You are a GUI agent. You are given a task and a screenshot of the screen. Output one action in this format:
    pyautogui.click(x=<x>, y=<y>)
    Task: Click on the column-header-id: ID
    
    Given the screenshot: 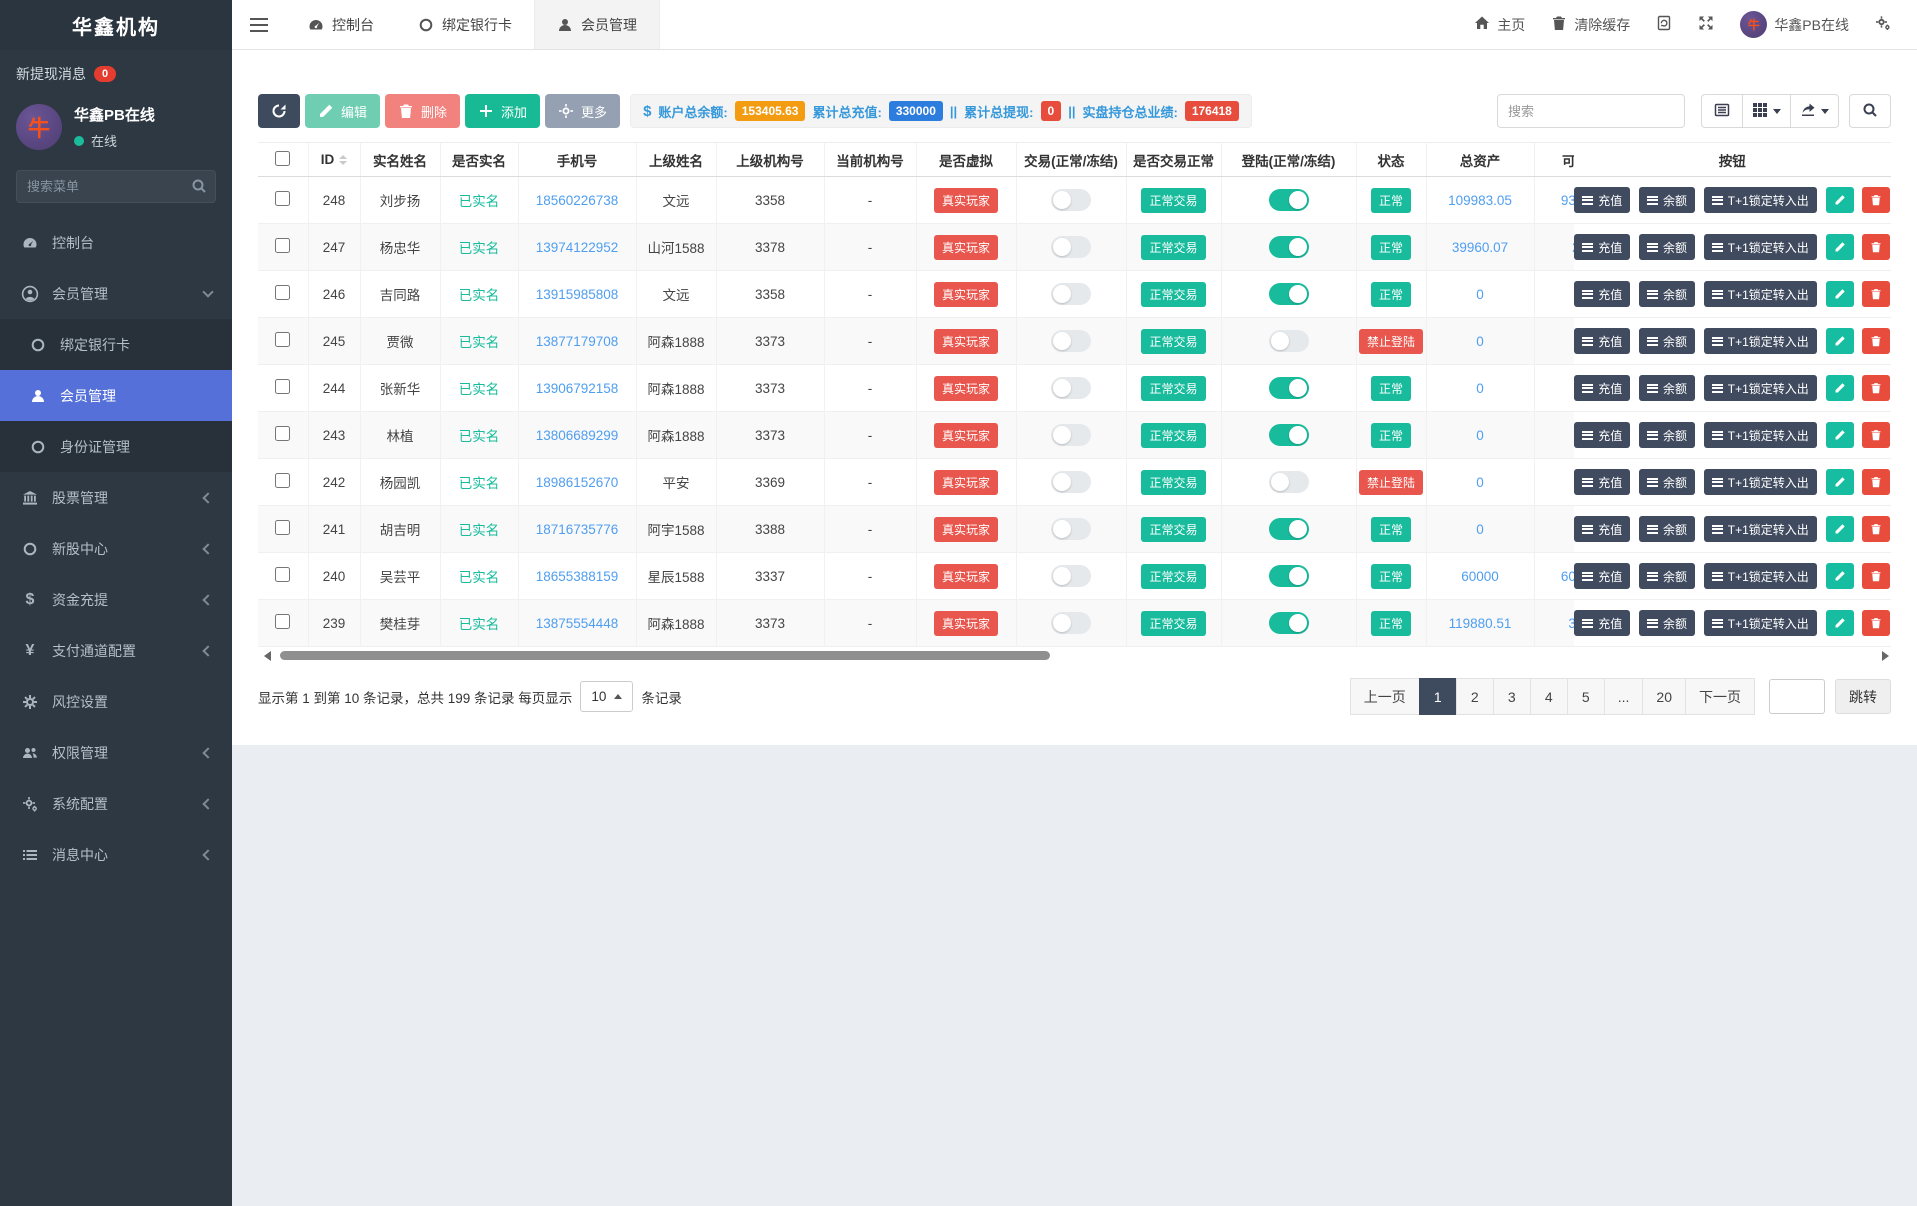 What is the action you would take?
    pyautogui.click(x=334, y=159)
    